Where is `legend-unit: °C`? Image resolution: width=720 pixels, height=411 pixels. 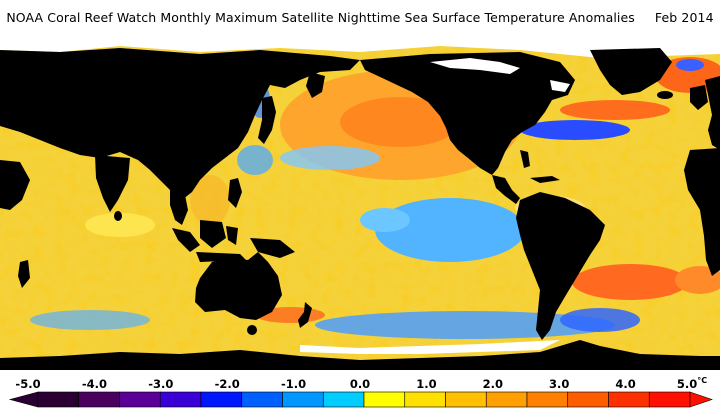 legend-unit: °C is located at coordinates (702, 380).